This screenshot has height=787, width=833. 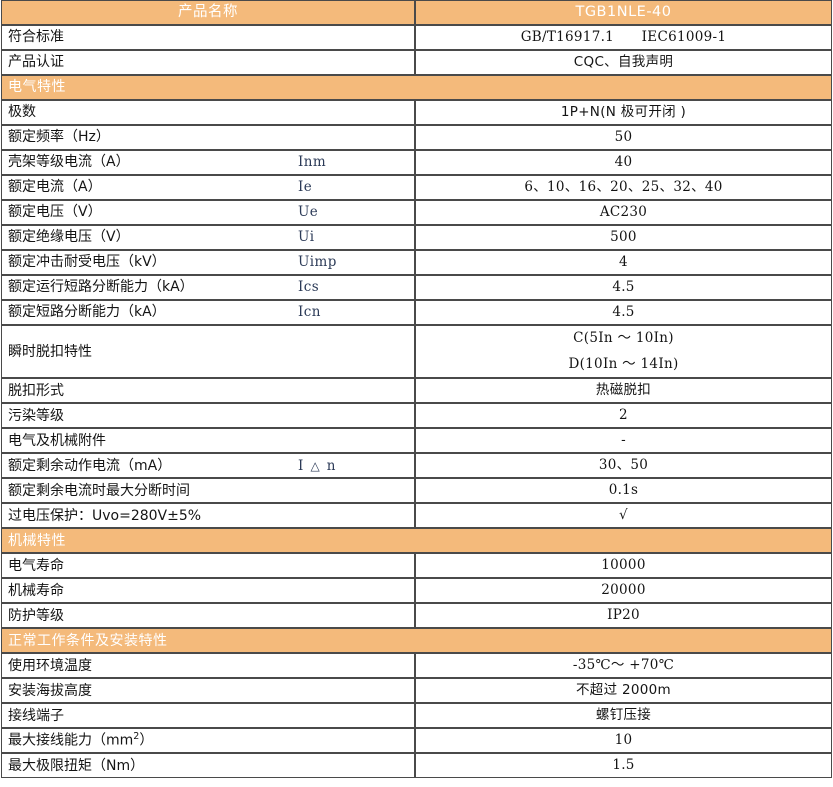 What do you see at coordinates (208, 212) in the screenshot?
I see `row-label-cell: 额定电压（V） Ue` at bounding box center [208, 212].